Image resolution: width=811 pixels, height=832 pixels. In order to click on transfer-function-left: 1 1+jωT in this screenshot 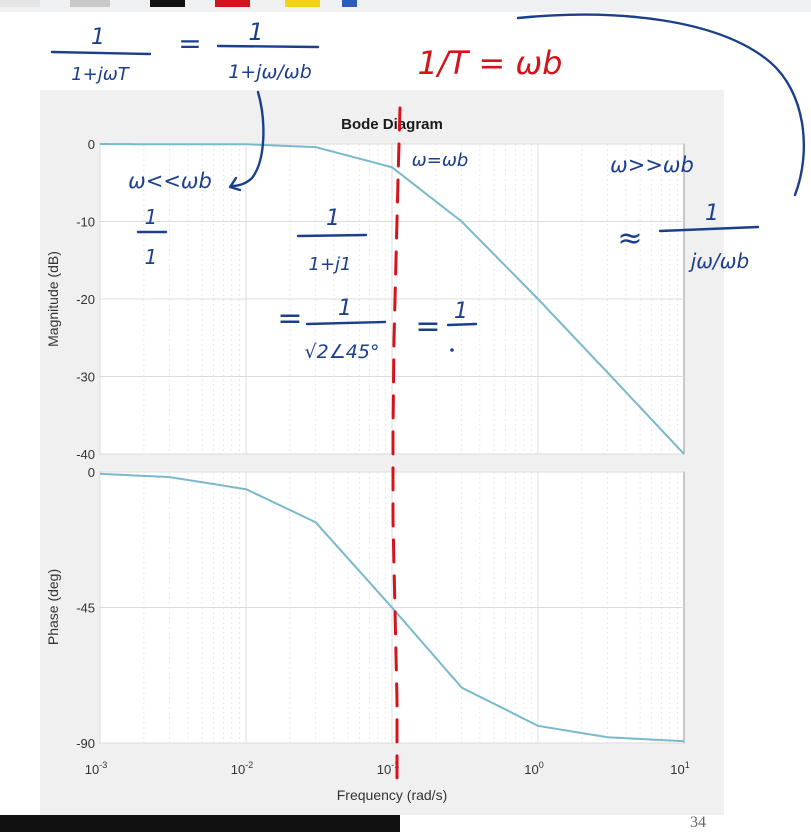, I will do `click(101, 55)`.